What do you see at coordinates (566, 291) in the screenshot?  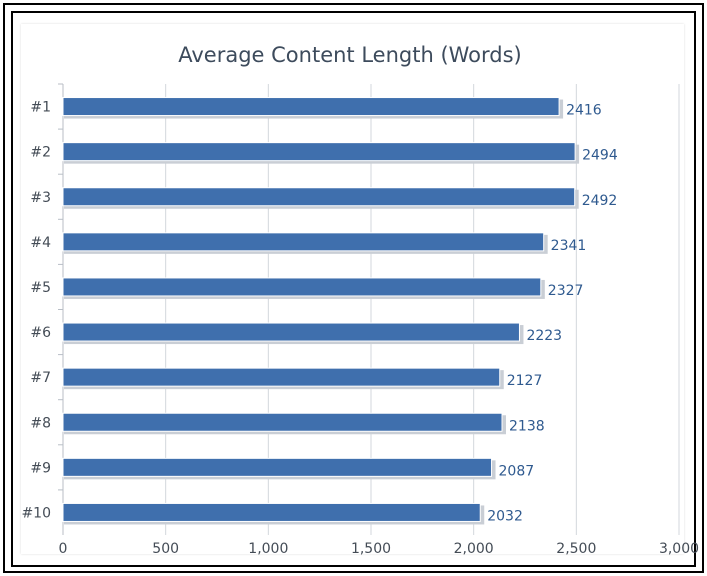 I see `data-label: 2327` at bounding box center [566, 291].